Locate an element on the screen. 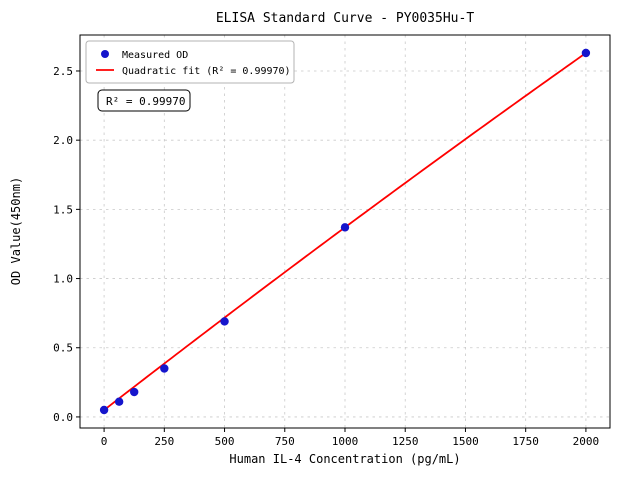  x-tick-label: 2000 is located at coordinates (586, 441).